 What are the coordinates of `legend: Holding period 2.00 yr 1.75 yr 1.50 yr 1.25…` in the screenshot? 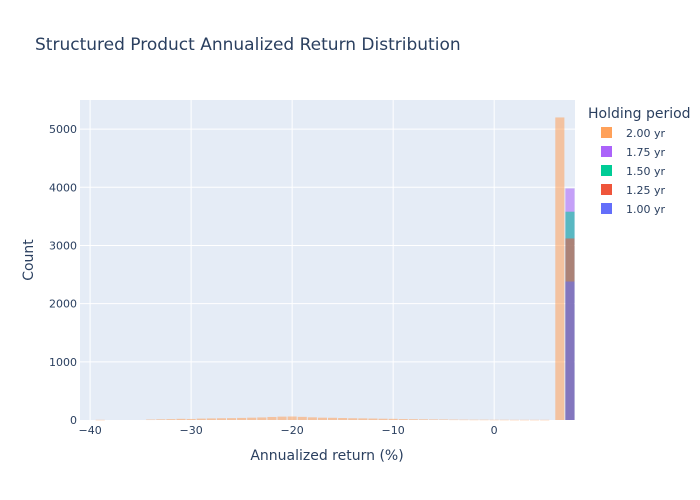 It's located at (639, 161).